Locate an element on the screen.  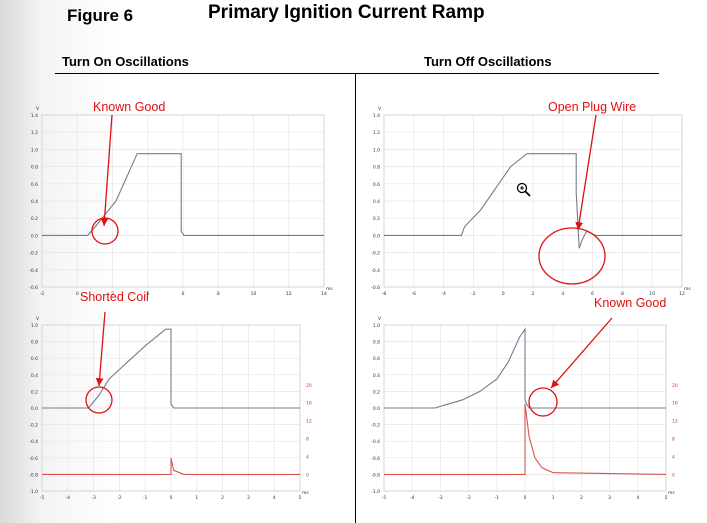
x-tick-label: -6 is located at coordinates (414, 294).